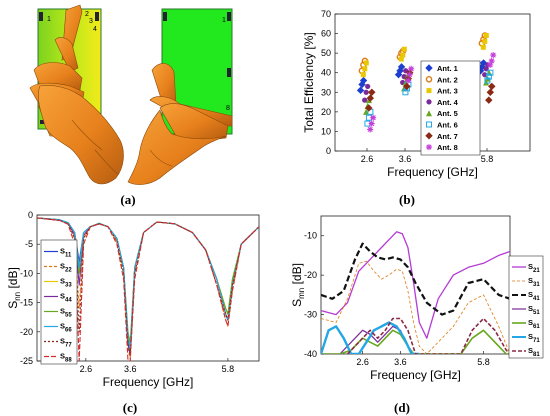 The width and height of the screenshot is (550, 416). What do you see at coordinates (180, 124) in the screenshot?
I see `right-hand-model` at bounding box center [180, 124].